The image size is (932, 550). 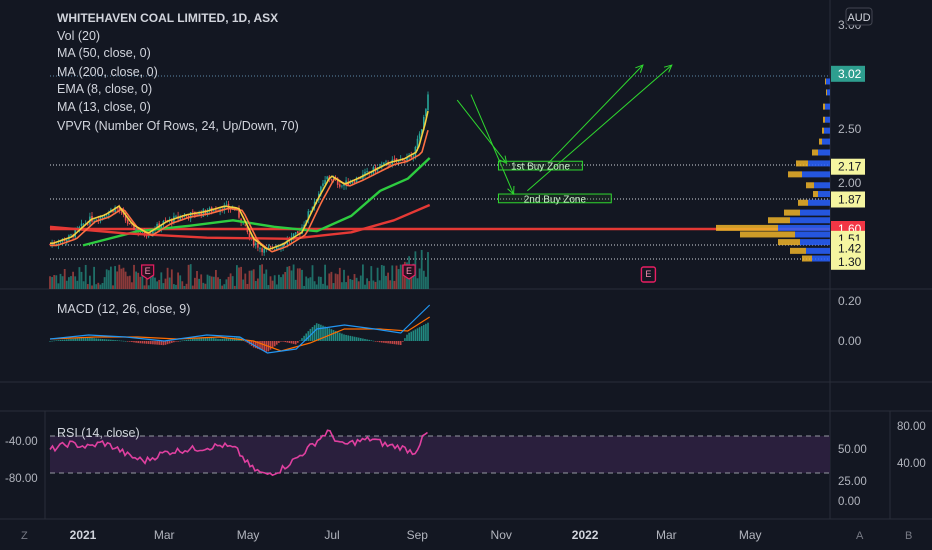 What do you see at coordinates (104, 107) in the screenshot?
I see `indicator-ma13: MA (13, close, 0)` at bounding box center [104, 107].